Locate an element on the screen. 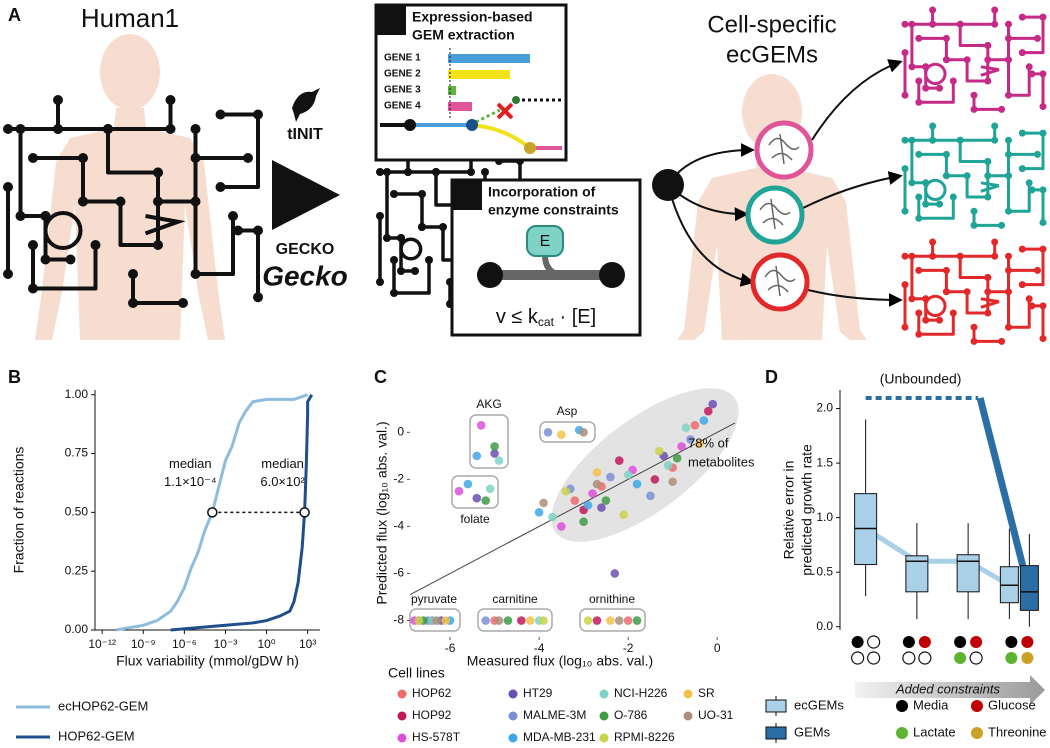 The width and height of the screenshot is (1050, 748). label: -2 is located at coordinates (398, 479).